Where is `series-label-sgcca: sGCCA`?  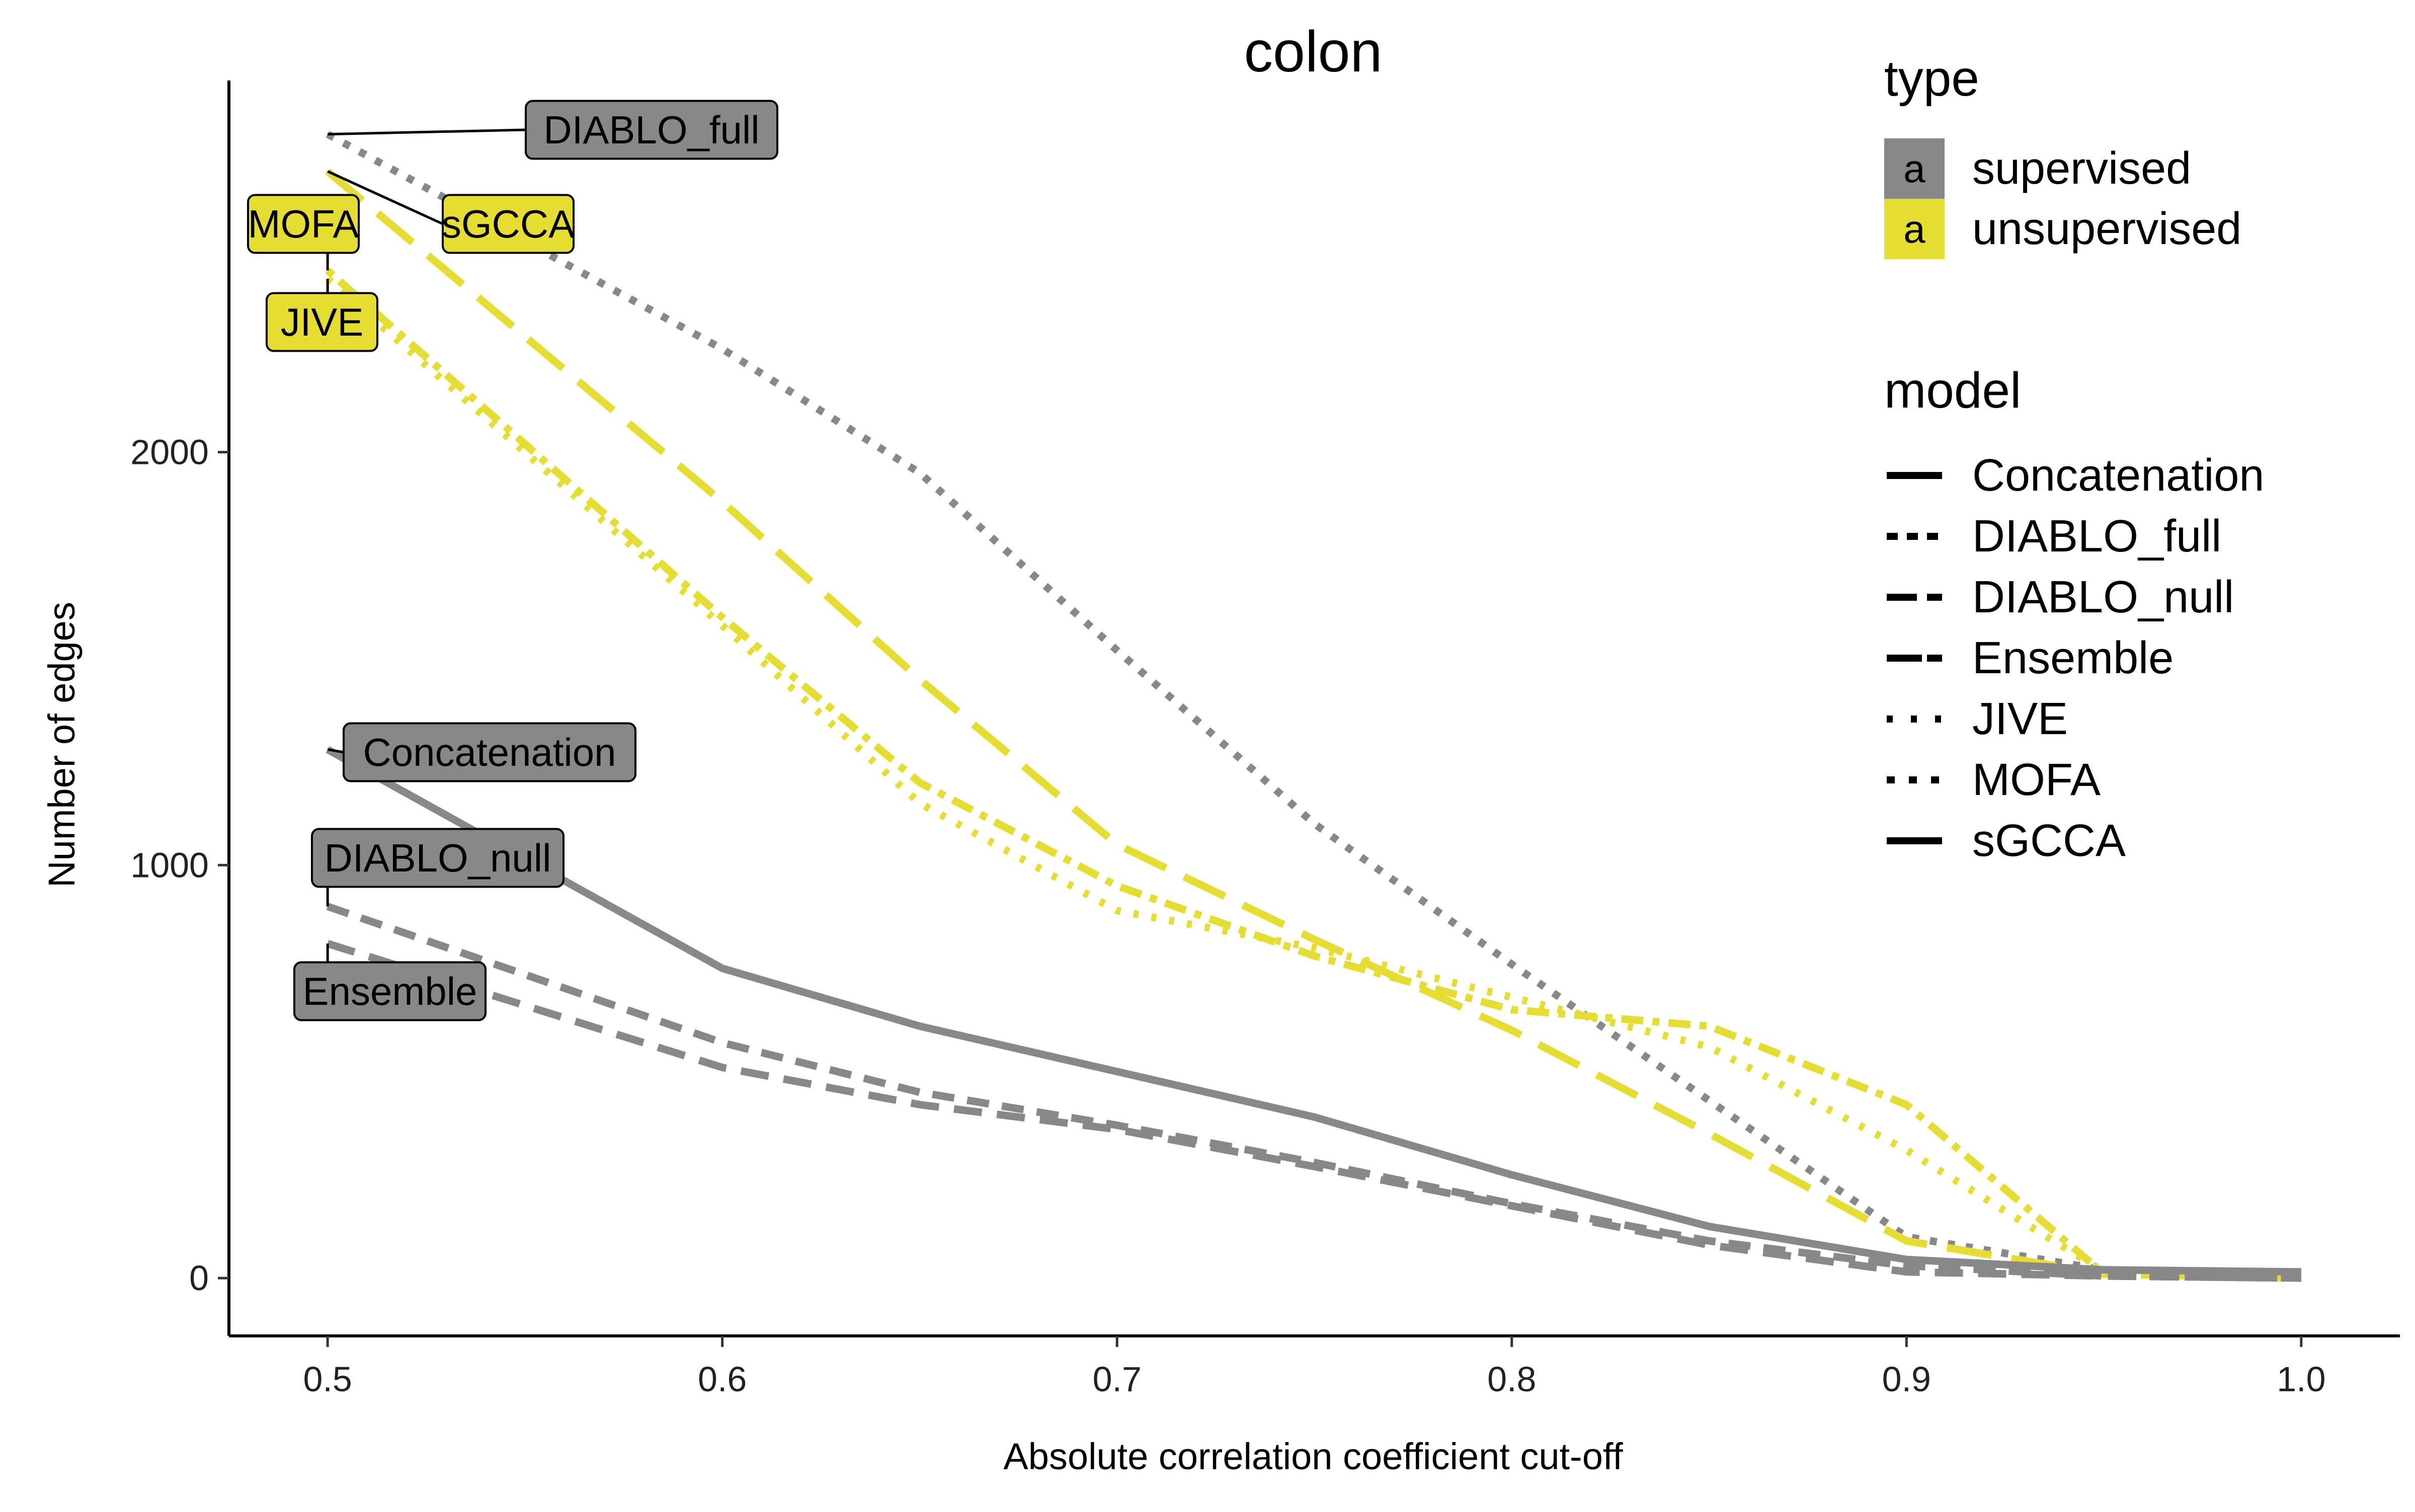
series-label-sgcca: sGCCA is located at coordinates (451, 212).